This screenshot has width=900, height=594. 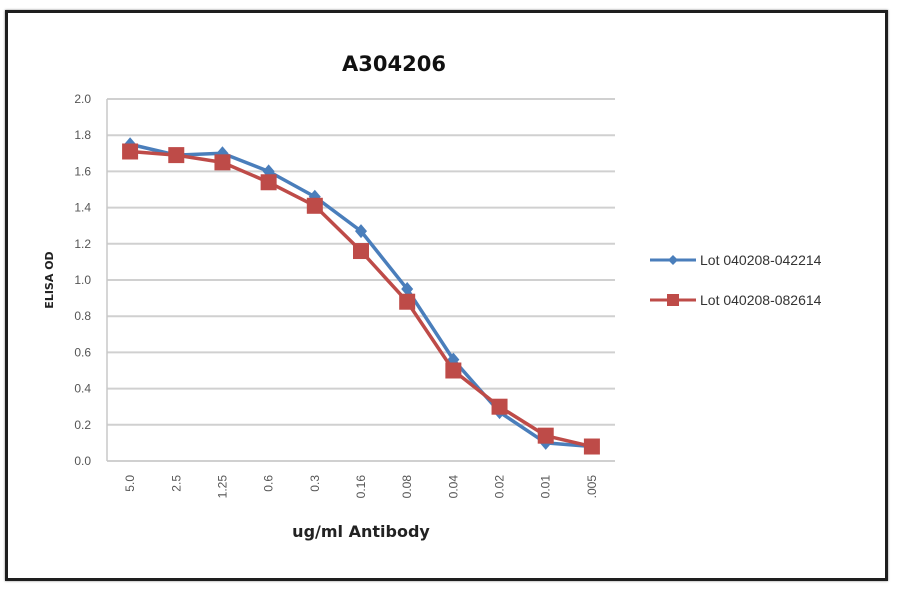 I want to click on y-tick-label: 2.0, so click(x=82, y=99).